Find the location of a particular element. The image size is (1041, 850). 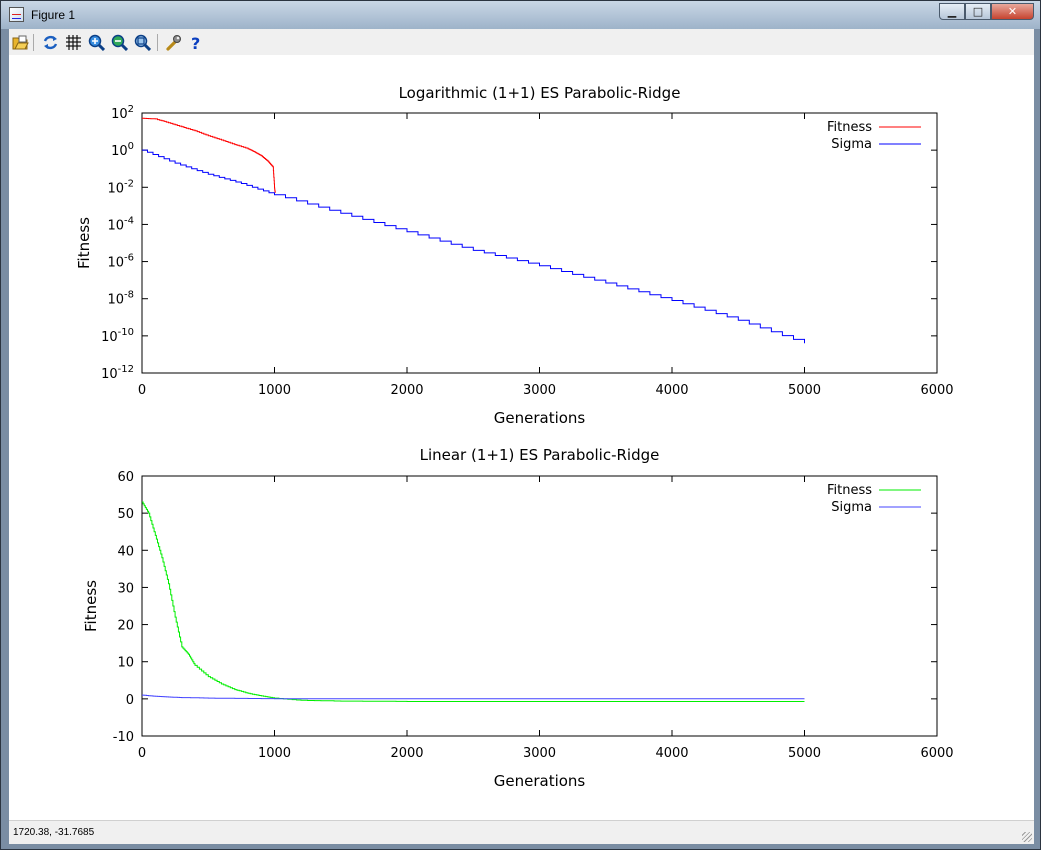

grid-icon is located at coordinates (73, 42).